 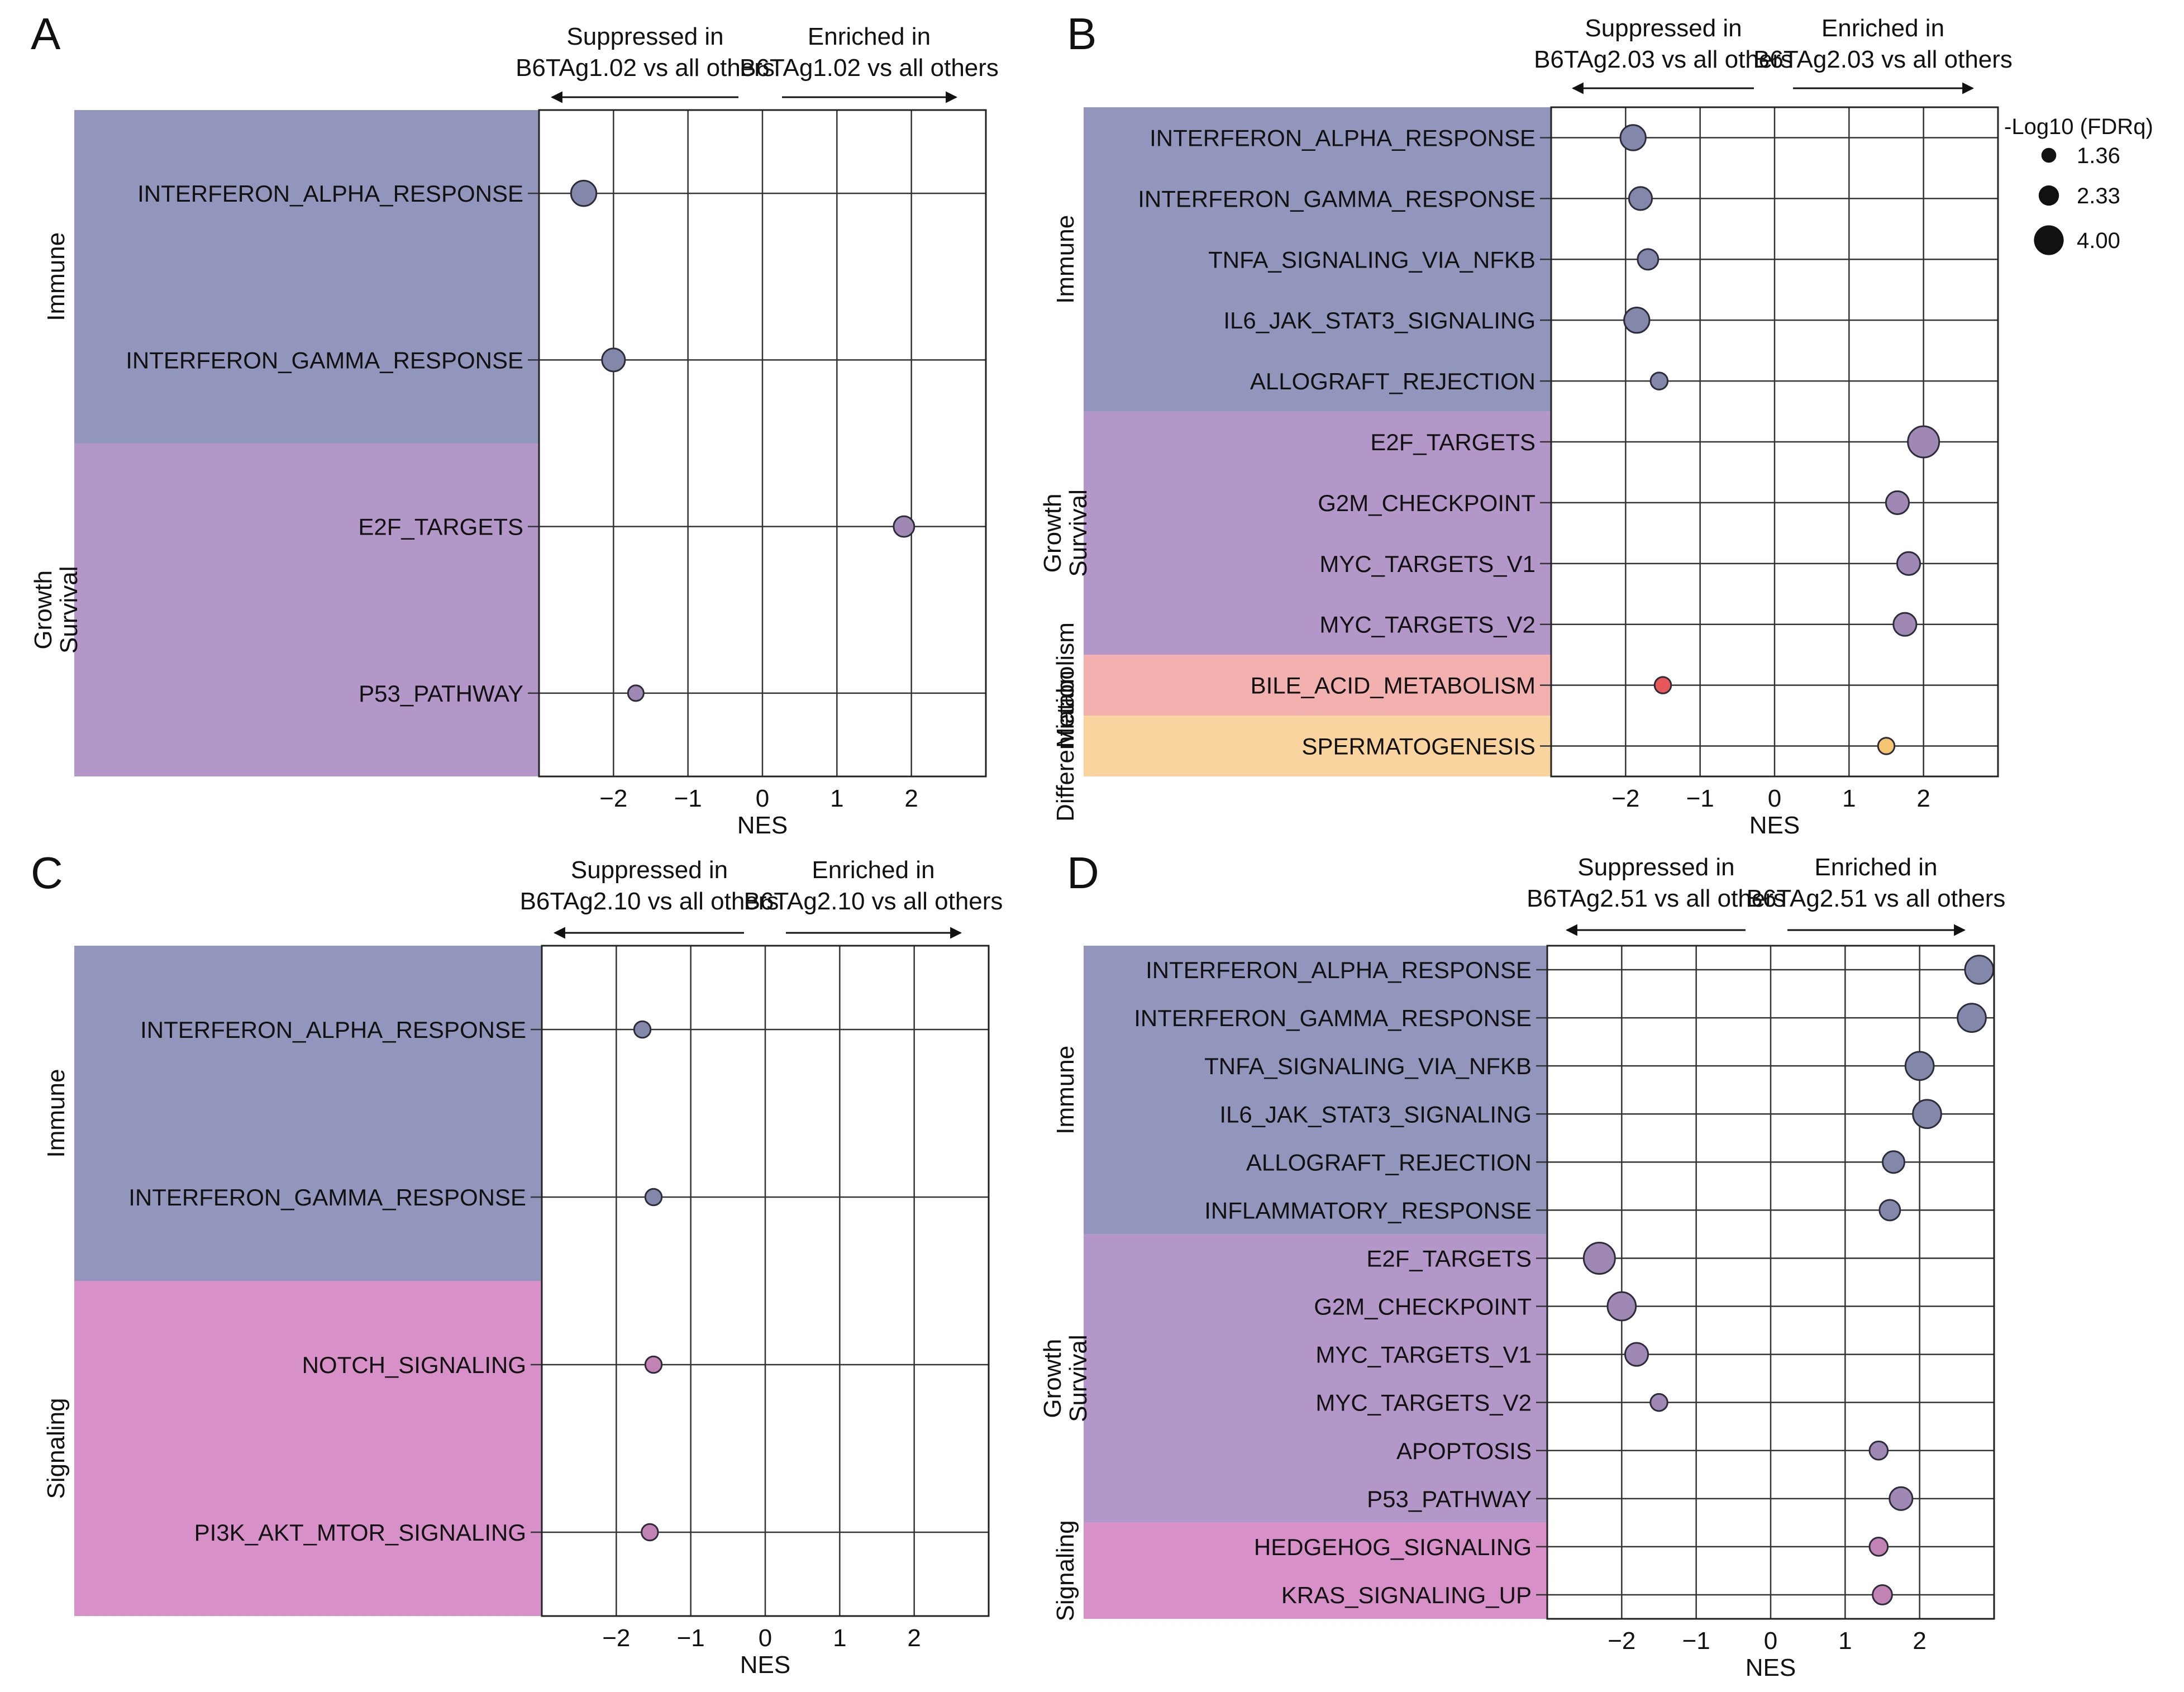 I want to click on pathway-label: MYC_TARGETS_V2, so click(x=1427, y=625).